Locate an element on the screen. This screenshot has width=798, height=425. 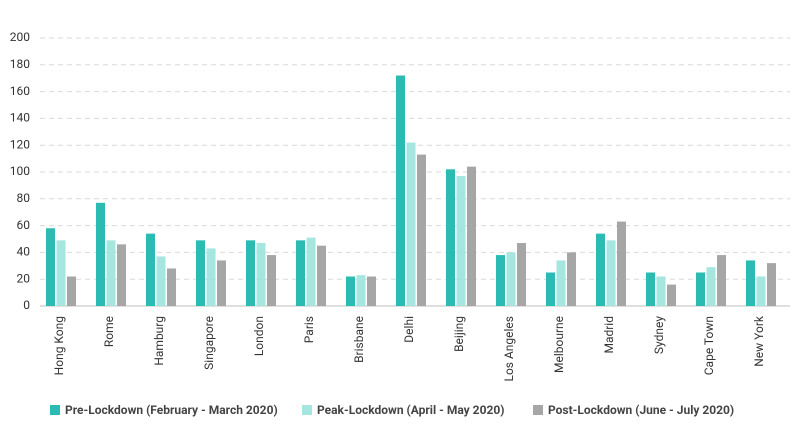
y-tick-label: 180 is located at coordinates (20, 64).